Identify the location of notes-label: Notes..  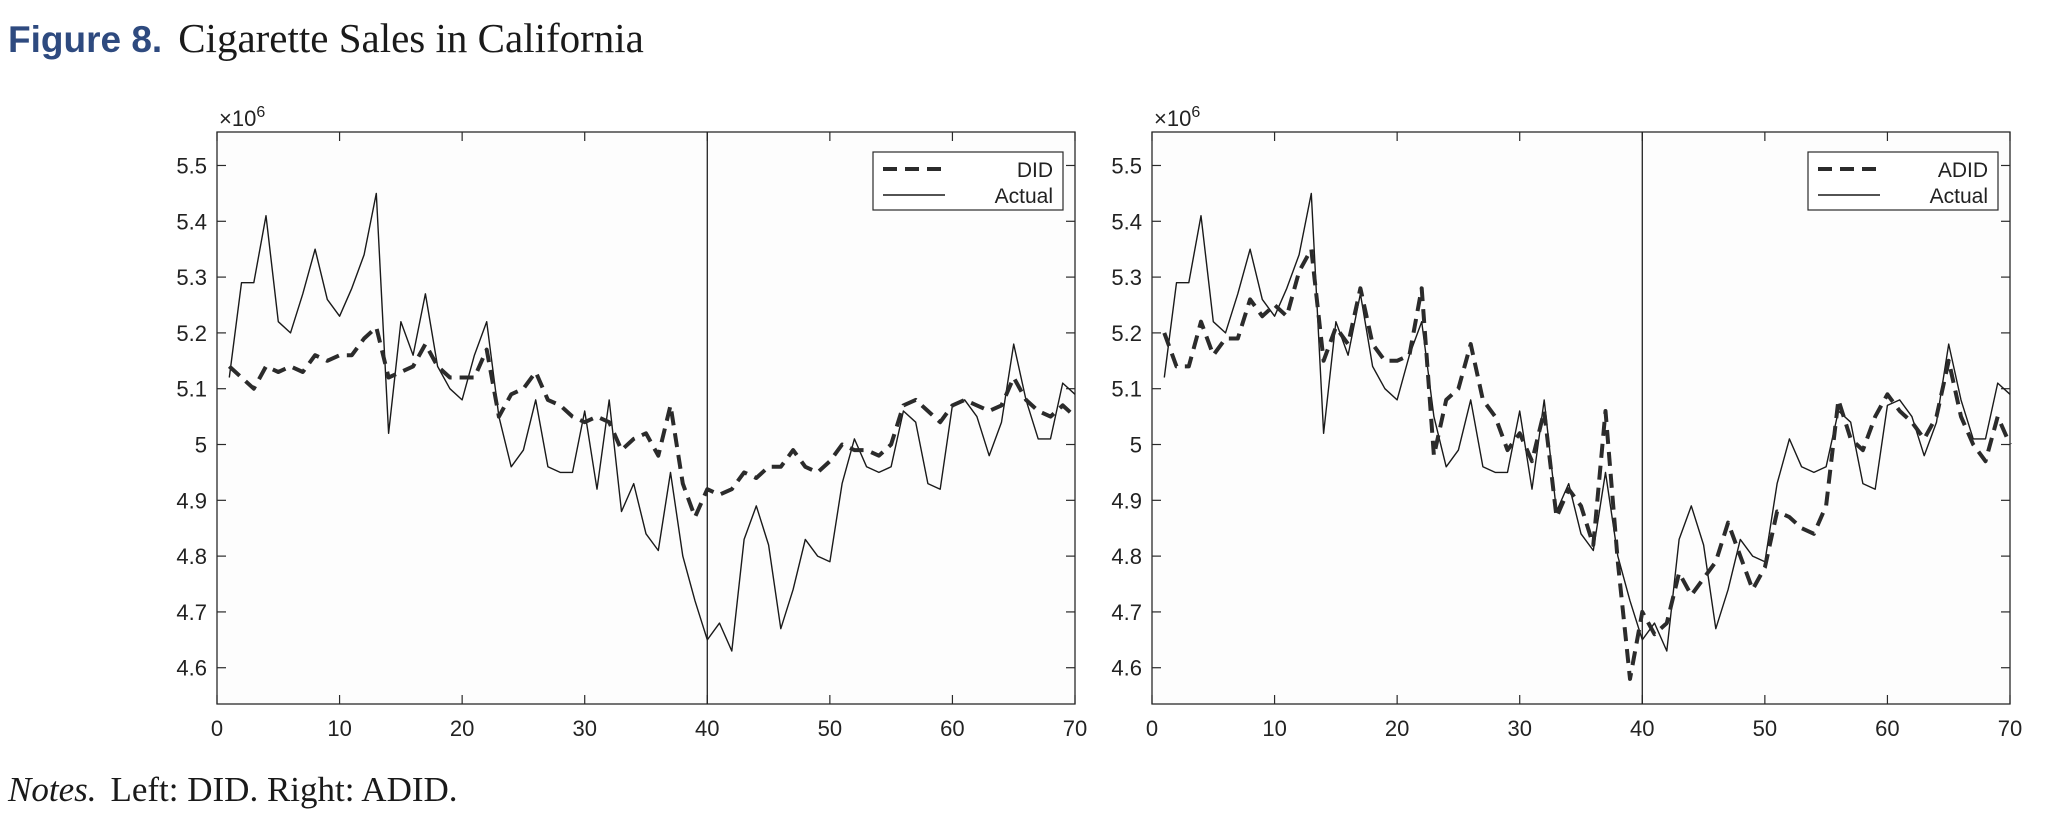
(52, 789).